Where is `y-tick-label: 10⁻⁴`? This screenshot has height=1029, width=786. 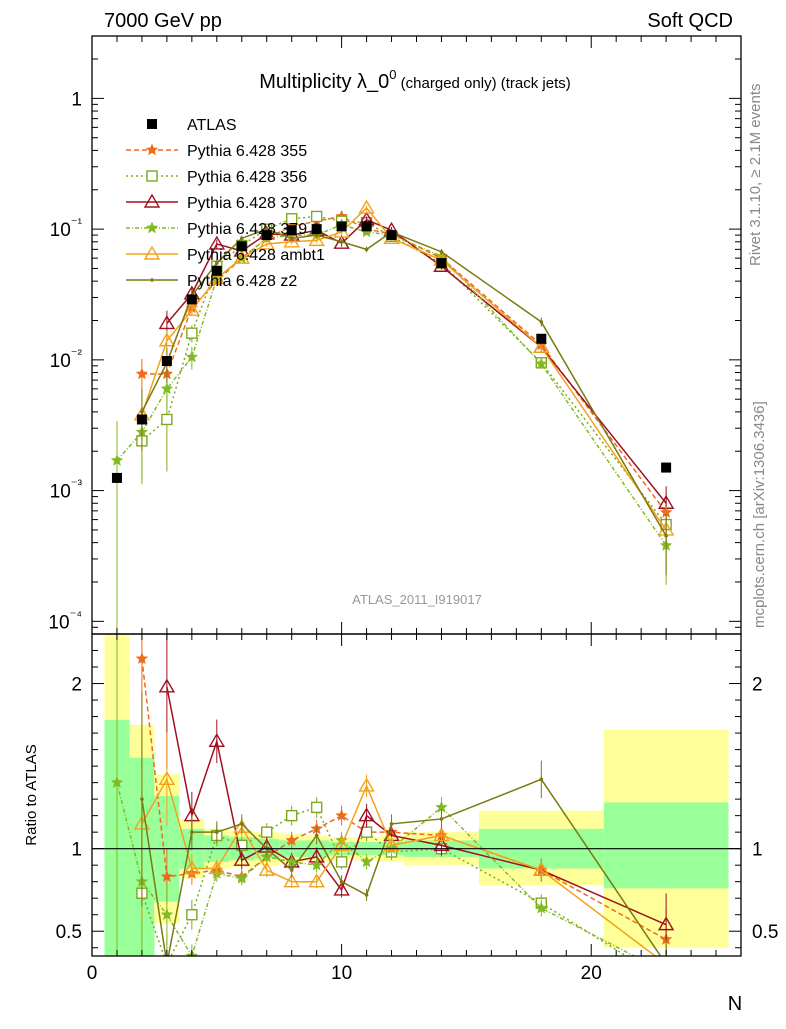 y-tick-label: 10⁻⁴ is located at coordinates (65, 620).